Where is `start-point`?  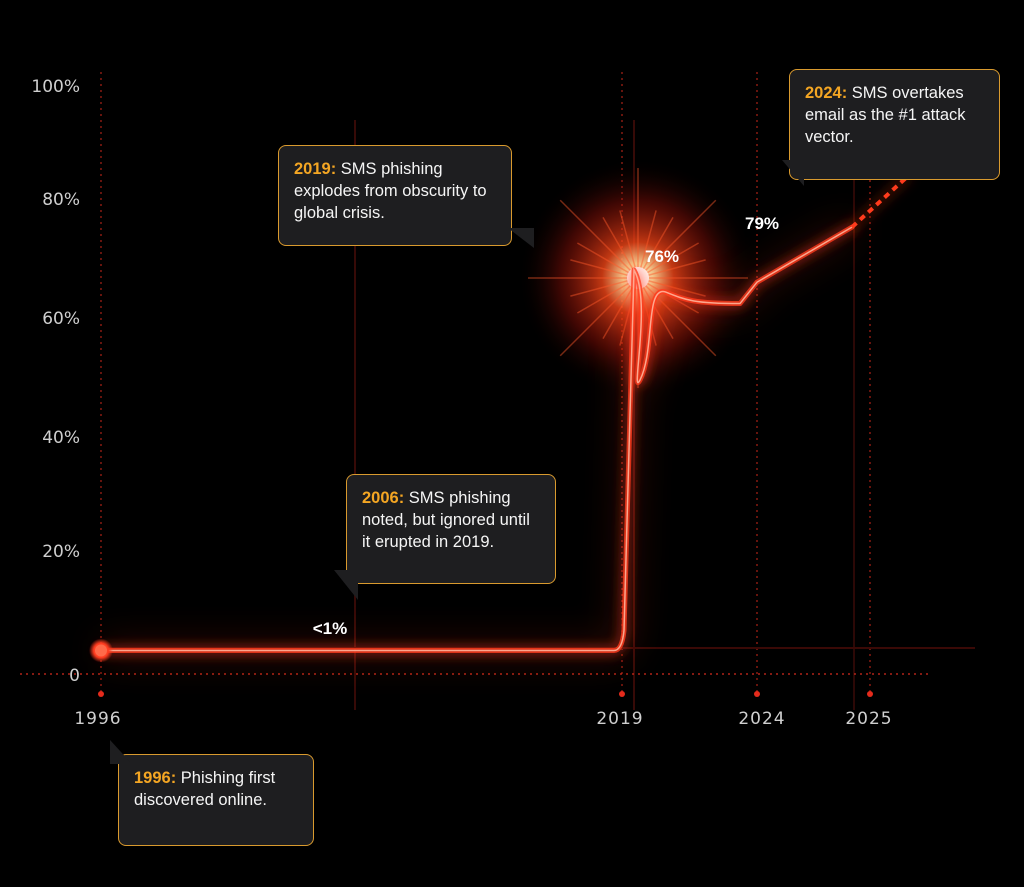 start-point is located at coordinates (101, 650).